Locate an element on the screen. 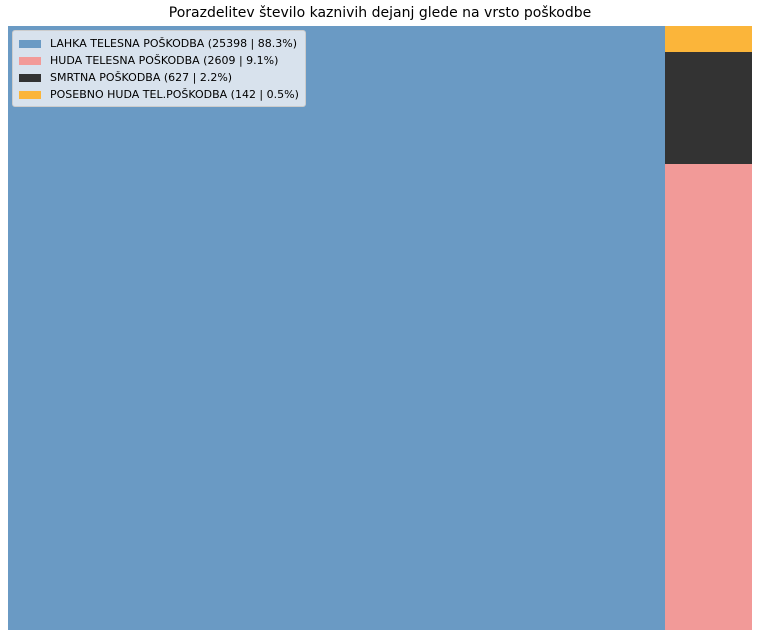  legend-label: SMRTNA POŠKODBA (627 | 2.2%) is located at coordinates (141, 77).